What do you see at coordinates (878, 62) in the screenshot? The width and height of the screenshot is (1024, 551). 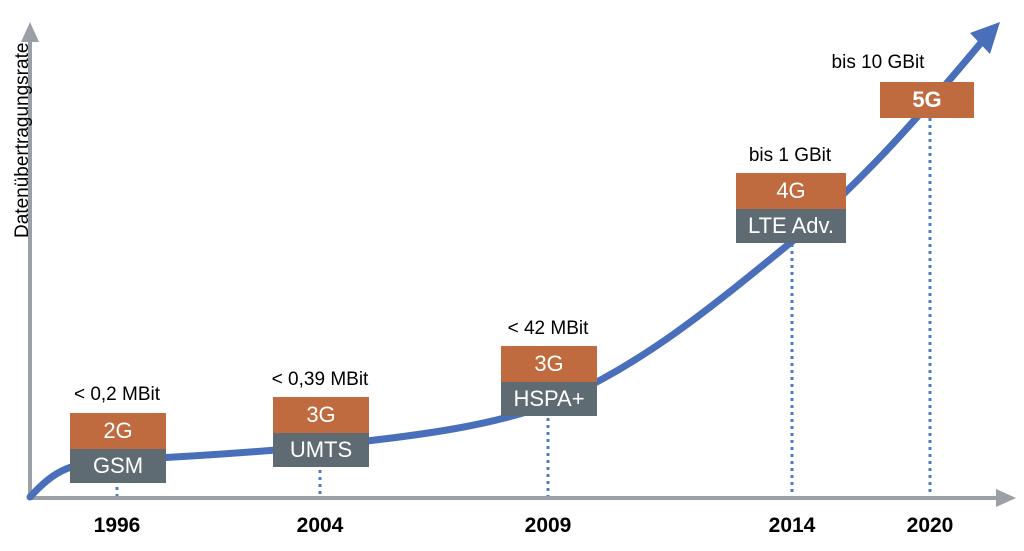 I see `rate-label-2020: bis 10 GBit` at bounding box center [878, 62].